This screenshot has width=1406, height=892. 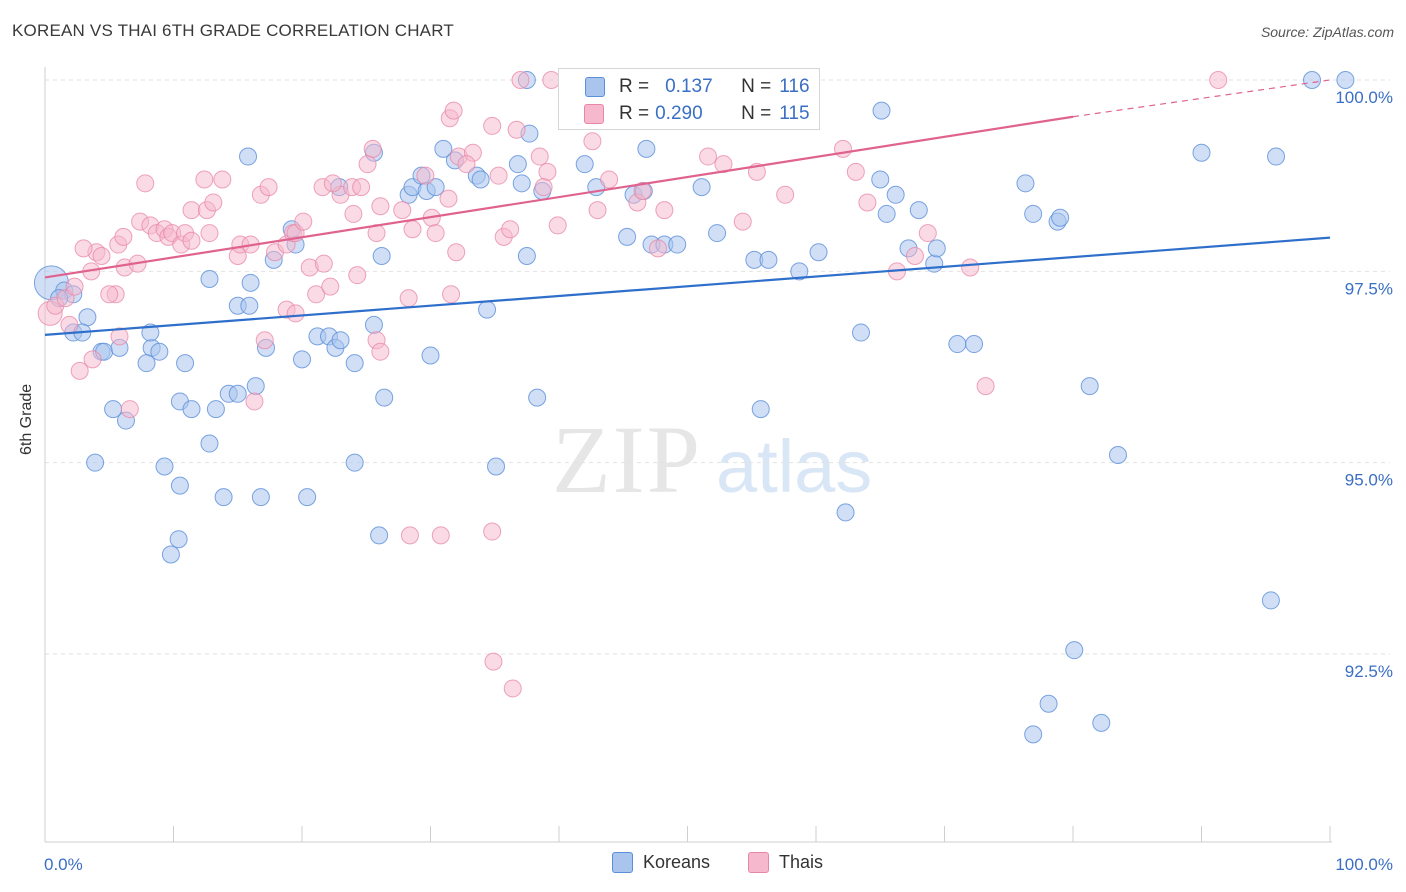 I want to click on r-value: 0.137, so click(x=689, y=86).